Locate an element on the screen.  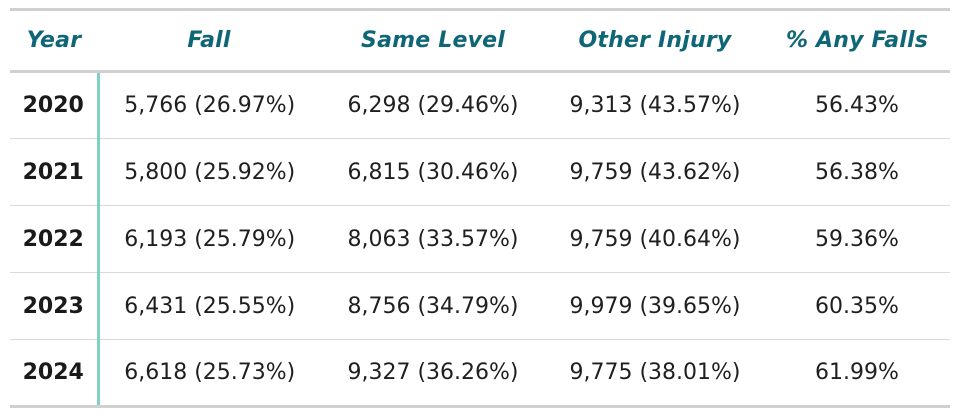
cell-other-injury: 9,775 (38.01%) is located at coordinates (655, 373).